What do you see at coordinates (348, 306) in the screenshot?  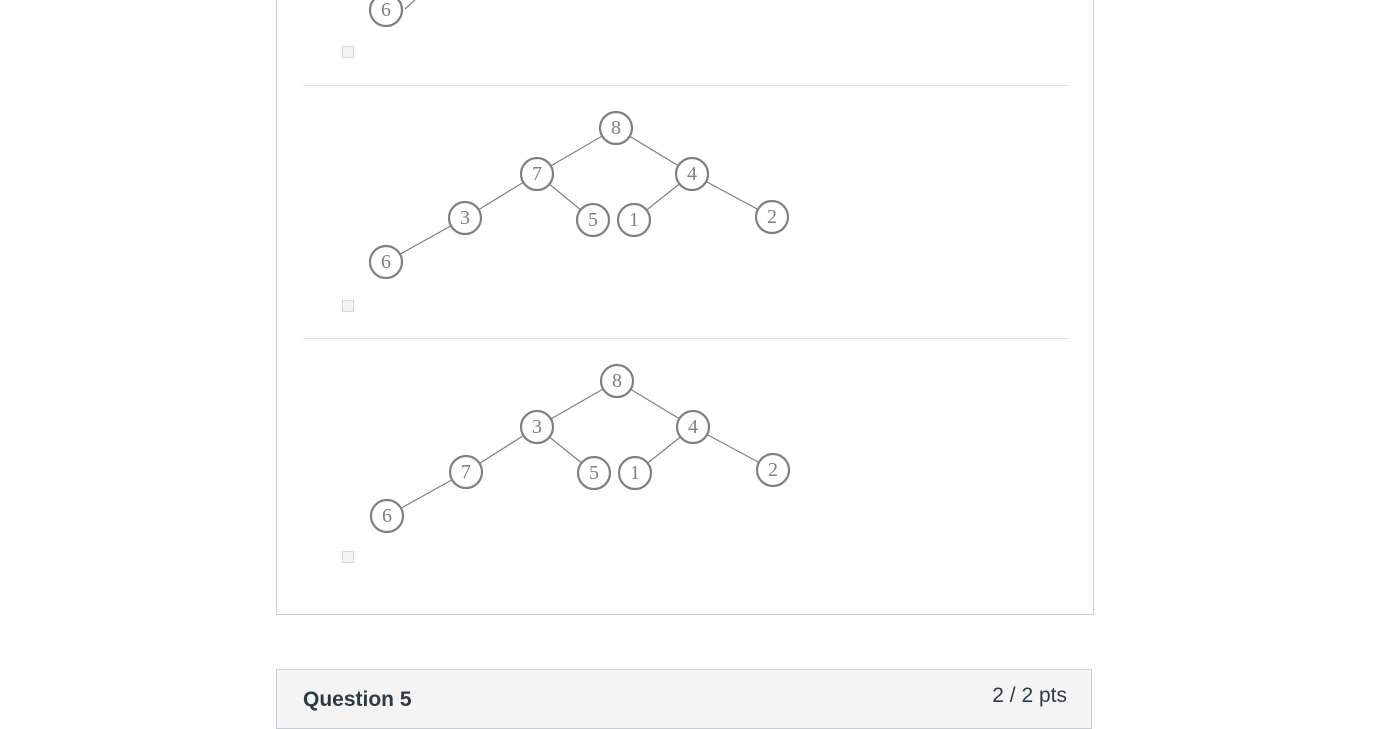 I see `answer-option-2-checkbox` at bounding box center [348, 306].